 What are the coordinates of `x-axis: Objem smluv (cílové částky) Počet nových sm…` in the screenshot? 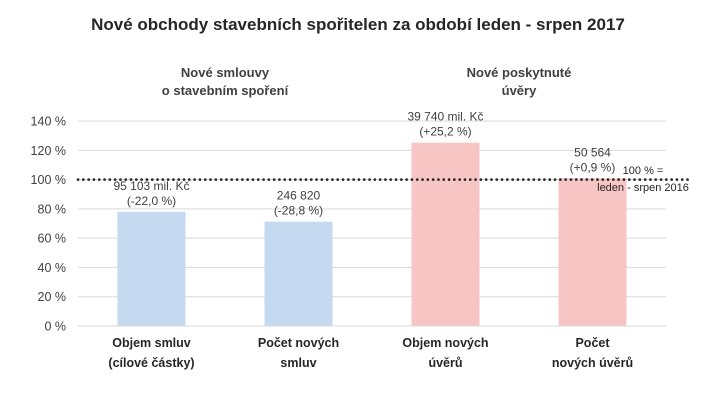 It's located at (372, 347).